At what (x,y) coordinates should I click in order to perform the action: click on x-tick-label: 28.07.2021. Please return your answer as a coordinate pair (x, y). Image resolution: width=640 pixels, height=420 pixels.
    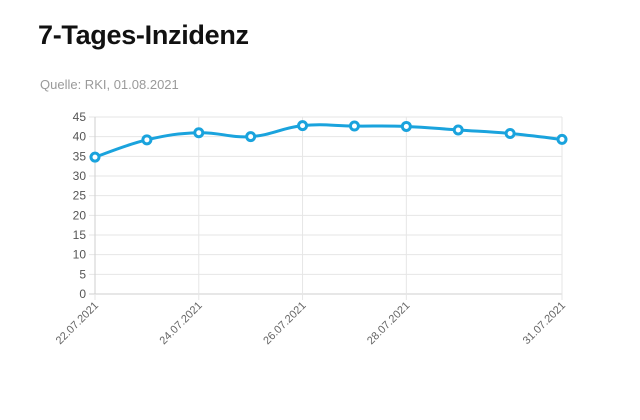
    Looking at the image, I should click on (388, 323).